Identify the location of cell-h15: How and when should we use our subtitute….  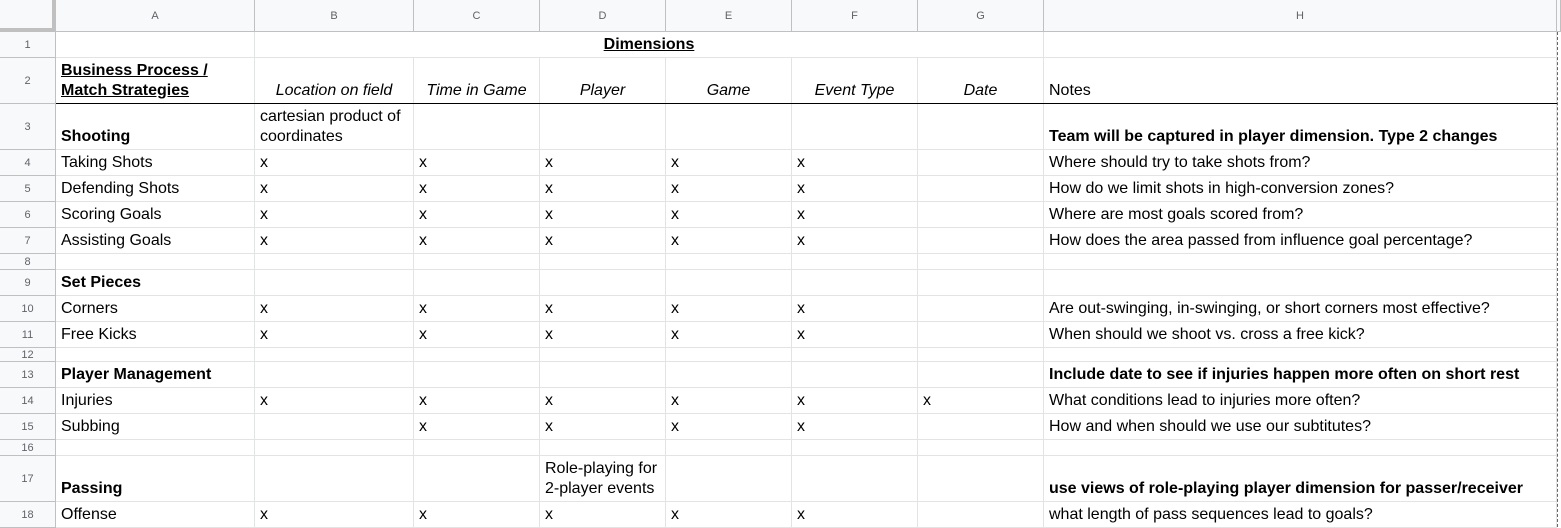
(1300, 427).